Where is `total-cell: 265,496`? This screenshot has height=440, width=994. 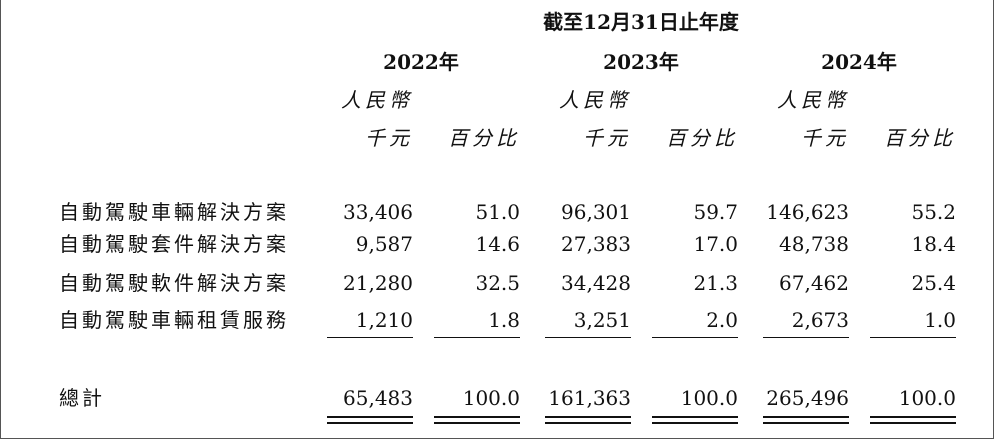
total-cell: 265,496 is located at coordinates (807, 398).